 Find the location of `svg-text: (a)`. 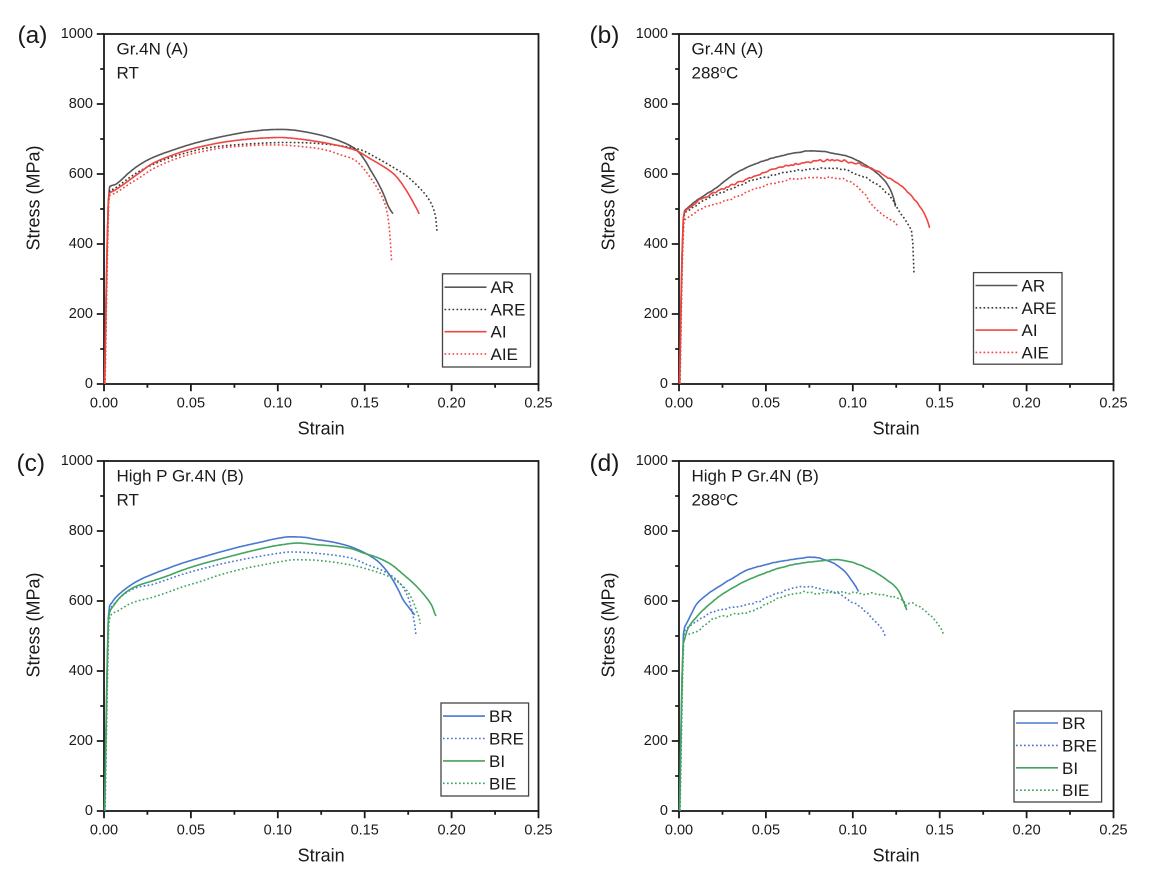

svg-text: (a) is located at coordinates (33, 35).